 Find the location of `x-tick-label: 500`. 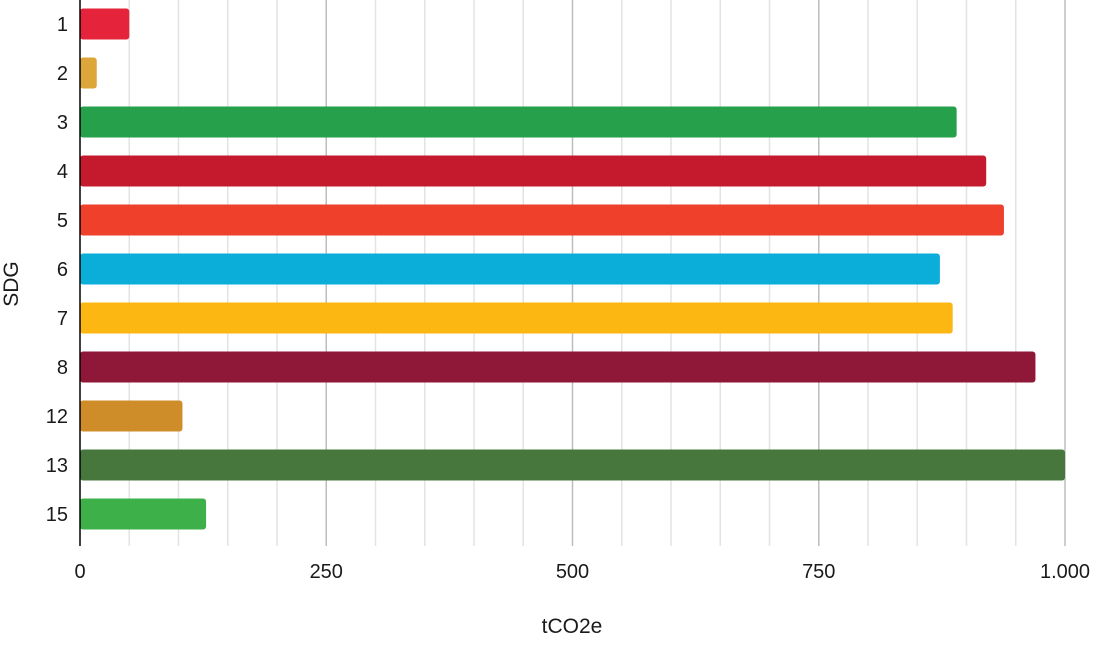

x-tick-label: 500 is located at coordinates (572, 572).